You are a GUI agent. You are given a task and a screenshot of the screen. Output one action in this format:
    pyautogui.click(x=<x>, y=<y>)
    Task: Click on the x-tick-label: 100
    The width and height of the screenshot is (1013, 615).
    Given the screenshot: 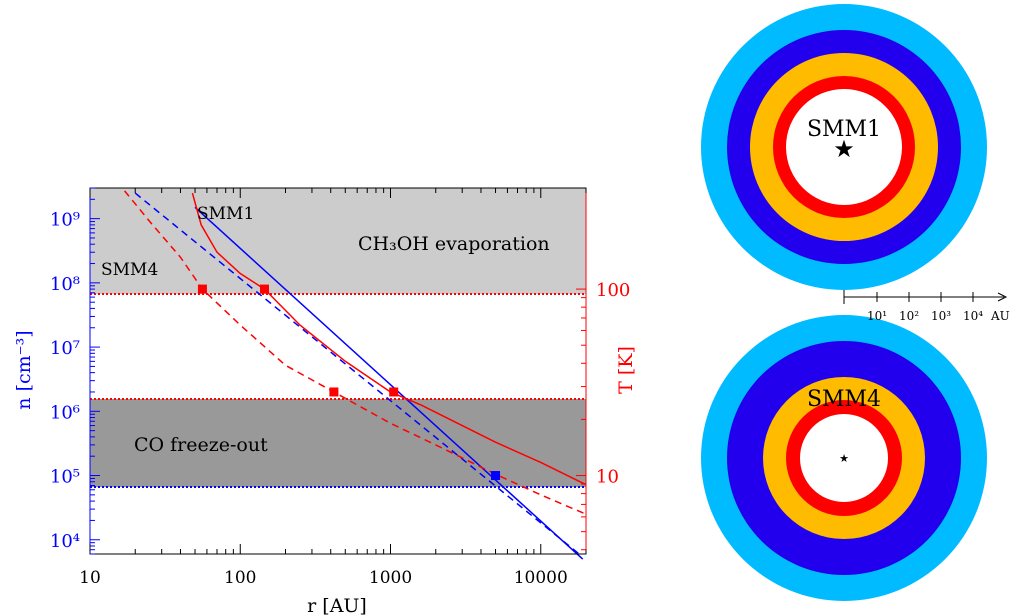 What is the action you would take?
    pyautogui.click(x=240, y=578)
    